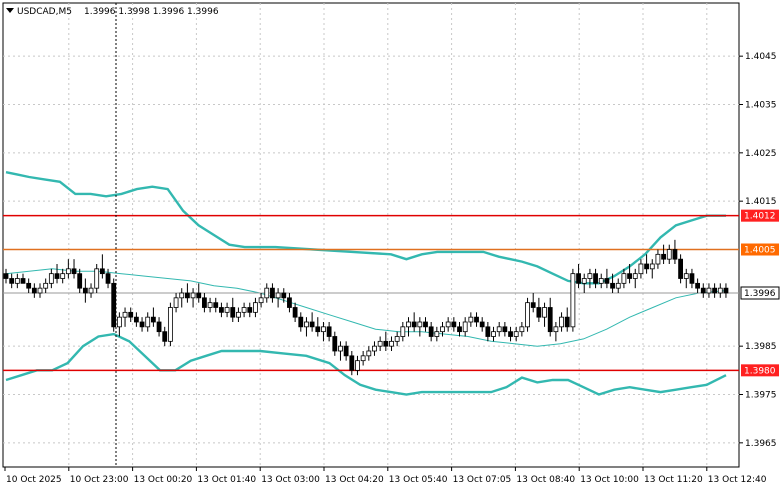  What do you see at coordinates (761, 347) in the screenshot?
I see `y-tick-label: 1.3985` at bounding box center [761, 347].